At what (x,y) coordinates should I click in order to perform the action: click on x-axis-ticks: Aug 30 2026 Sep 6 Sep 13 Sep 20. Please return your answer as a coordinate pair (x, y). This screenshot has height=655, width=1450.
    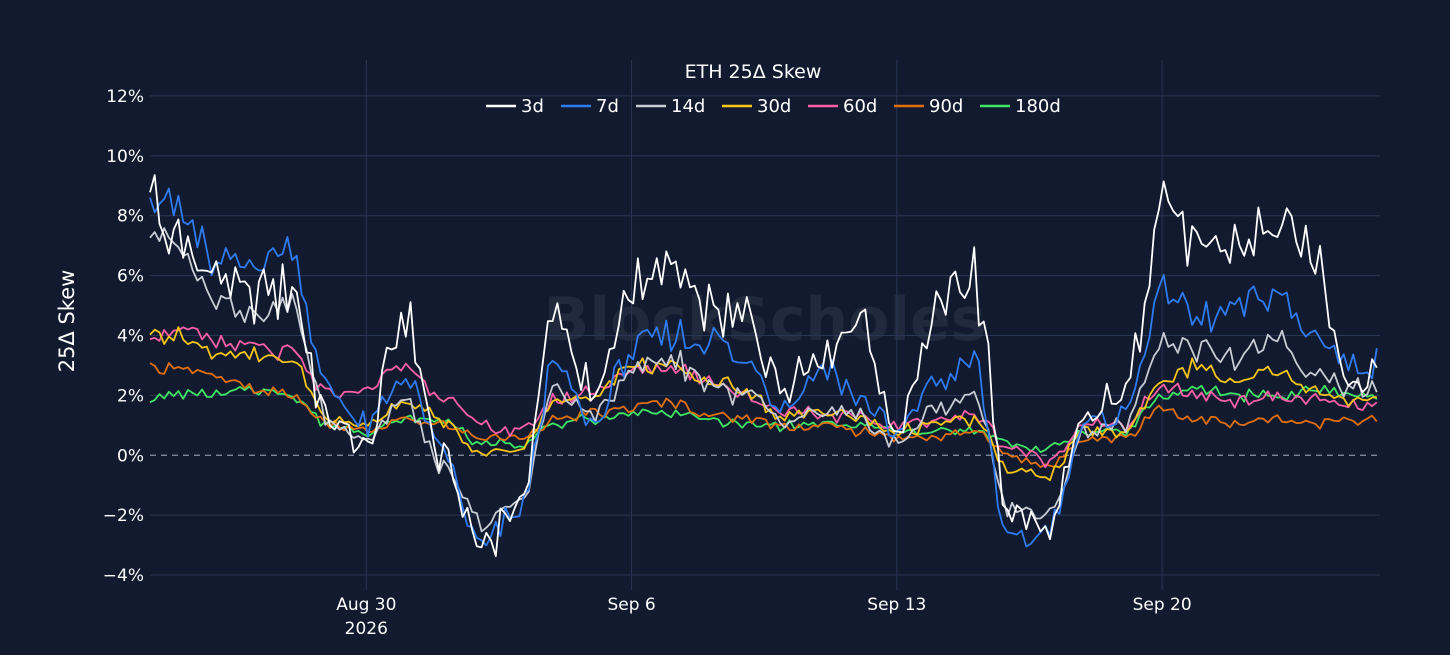
    Looking at the image, I should click on (763, 617).